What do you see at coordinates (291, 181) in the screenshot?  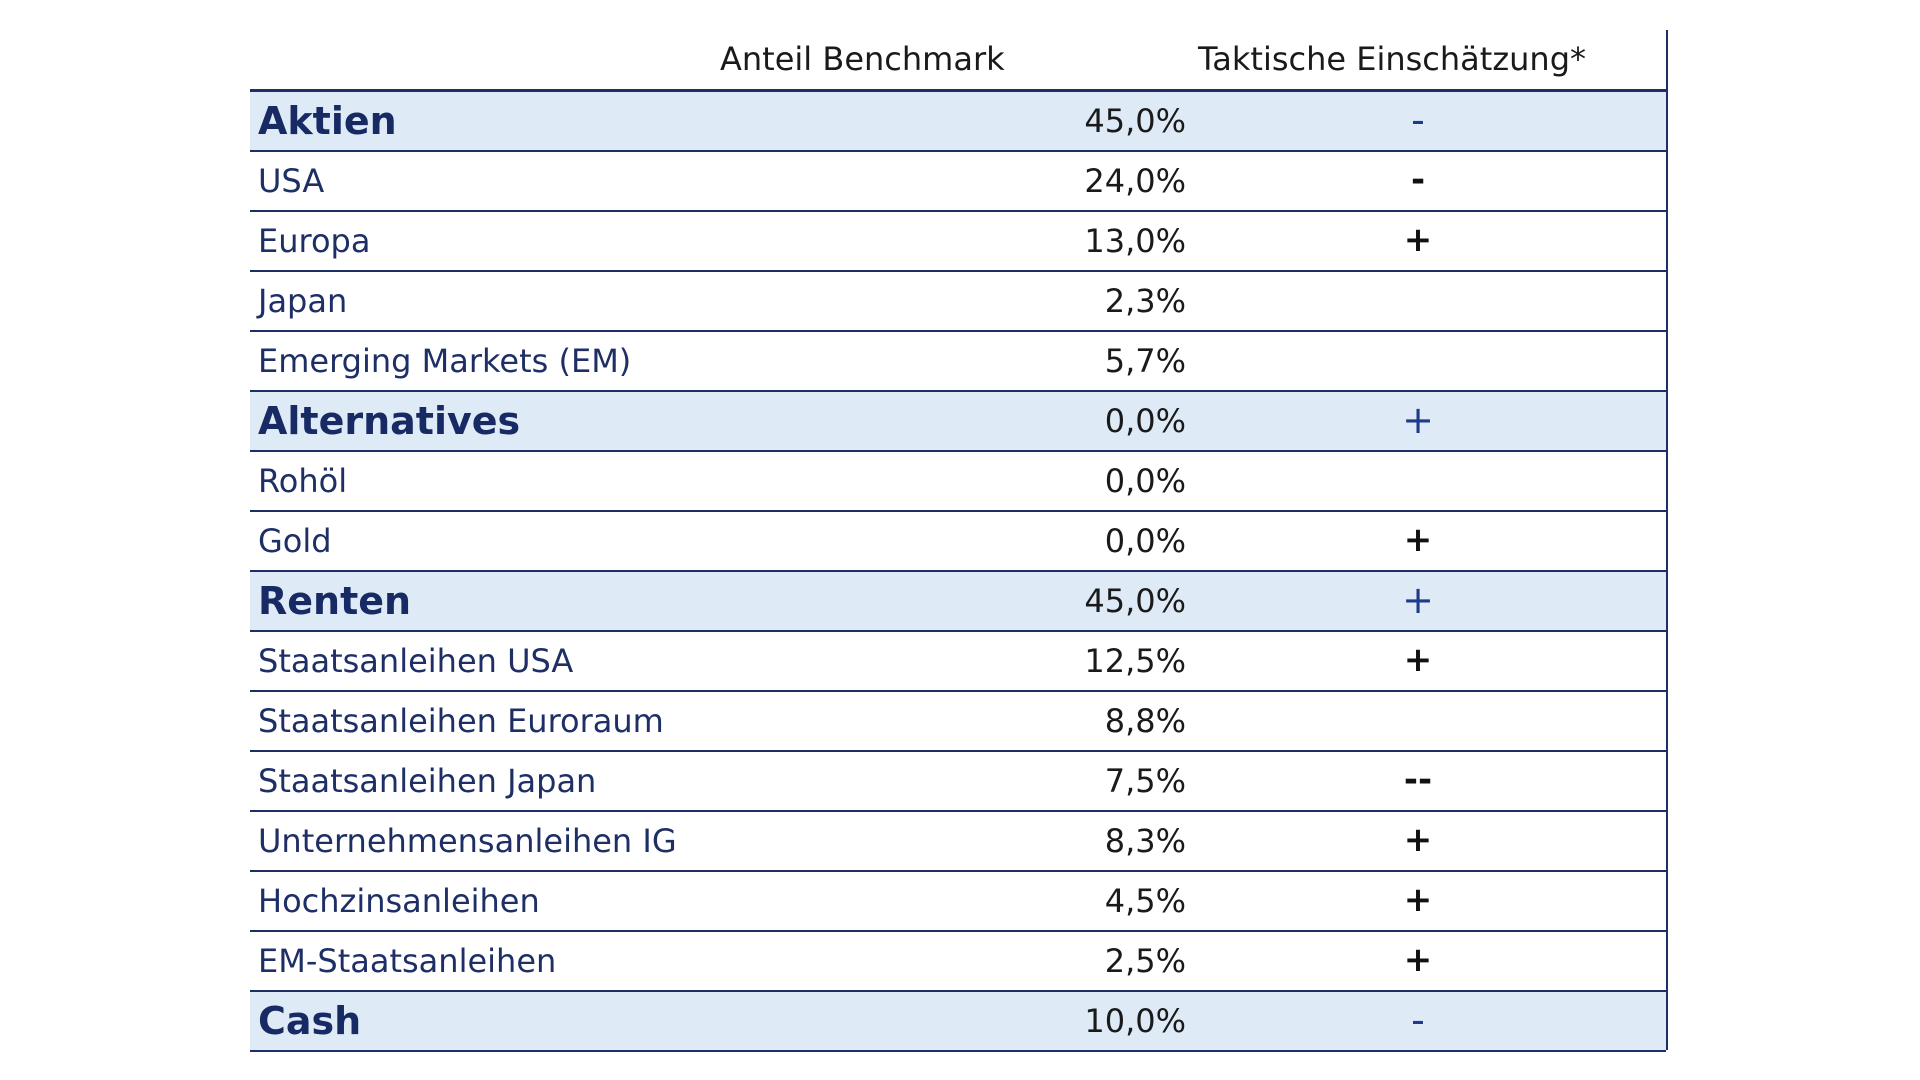 I see `row-label: USA` at bounding box center [291, 181].